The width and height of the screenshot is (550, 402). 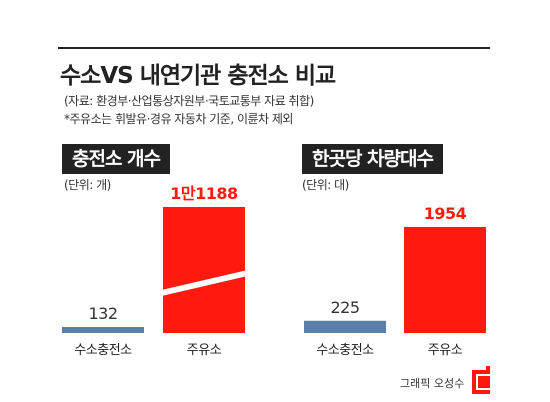 What do you see at coordinates (102, 313) in the screenshot?
I see `chart1-value-label-0: 132` at bounding box center [102, 313].